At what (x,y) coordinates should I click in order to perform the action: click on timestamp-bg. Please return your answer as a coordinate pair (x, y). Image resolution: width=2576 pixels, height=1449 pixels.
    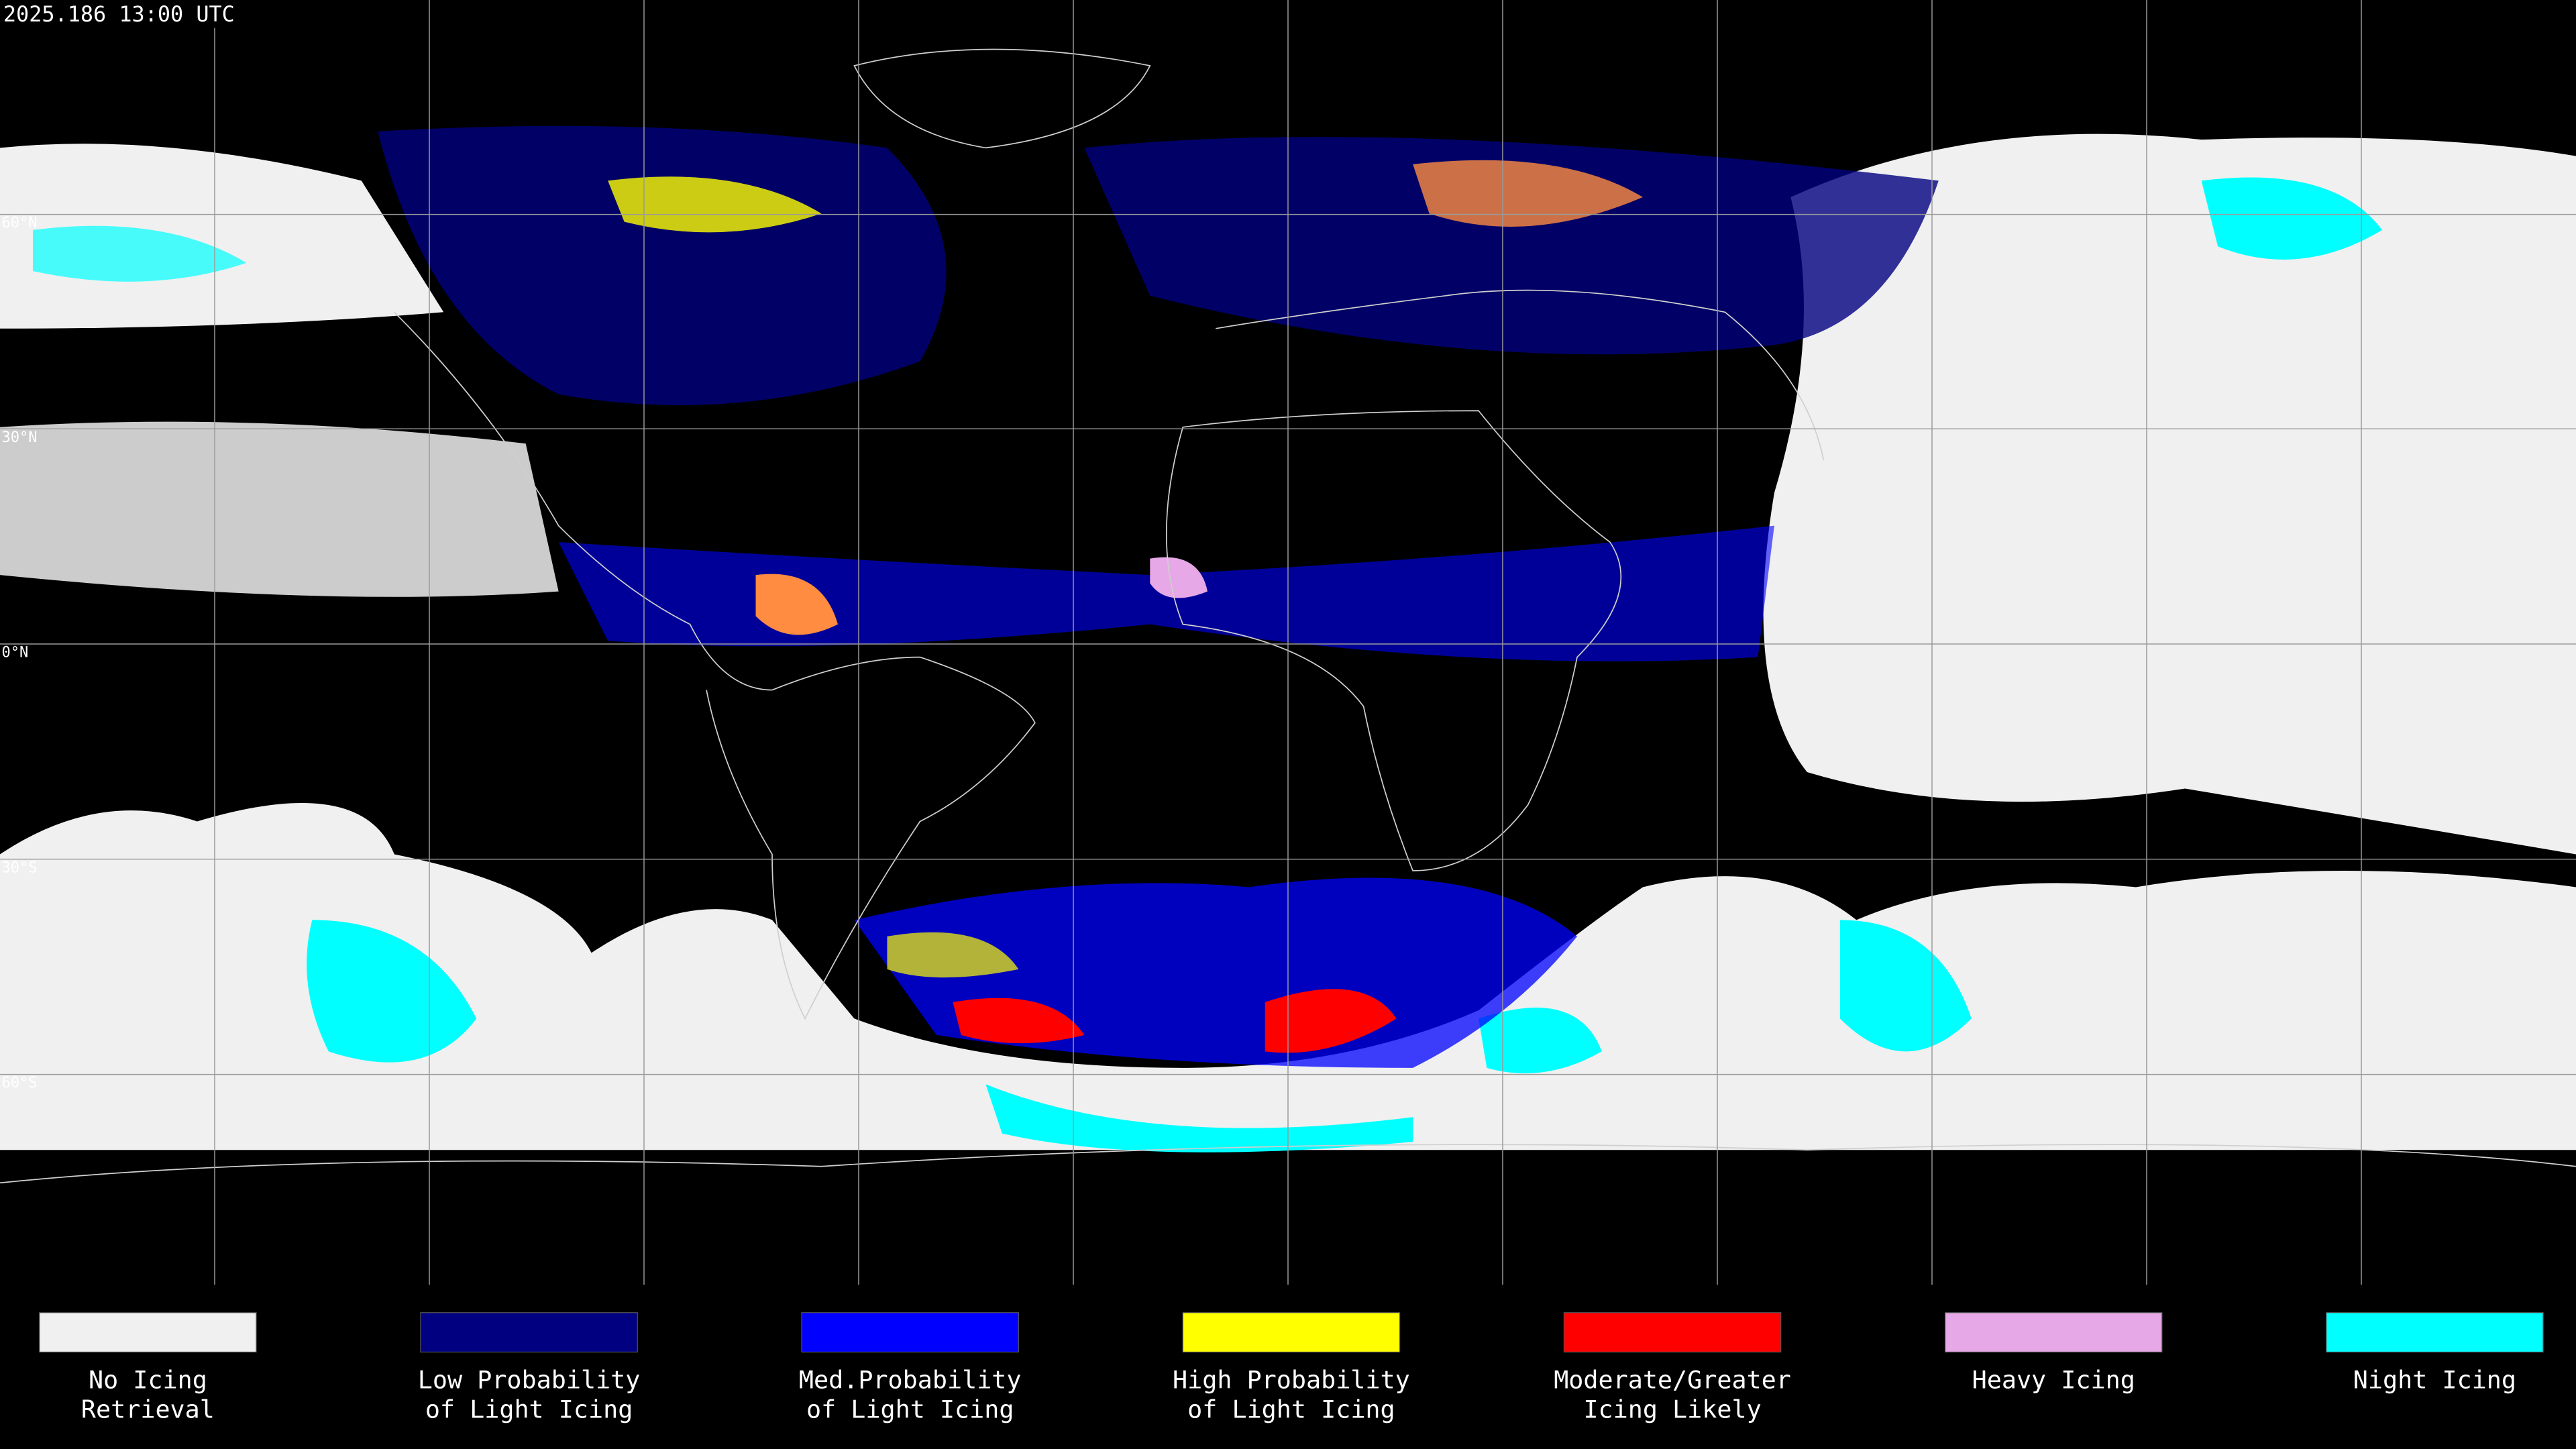
    Looking at the image, I should click on (149, 14).